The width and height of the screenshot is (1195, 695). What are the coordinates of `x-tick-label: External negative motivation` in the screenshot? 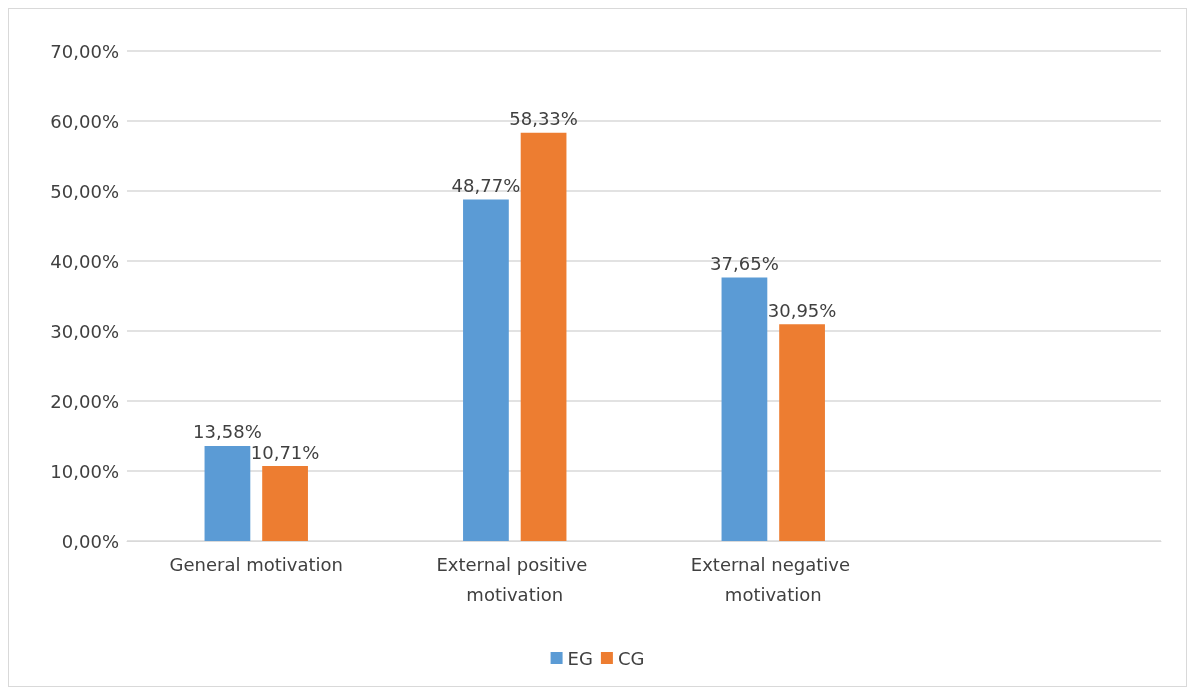 It's located at (773, 579).